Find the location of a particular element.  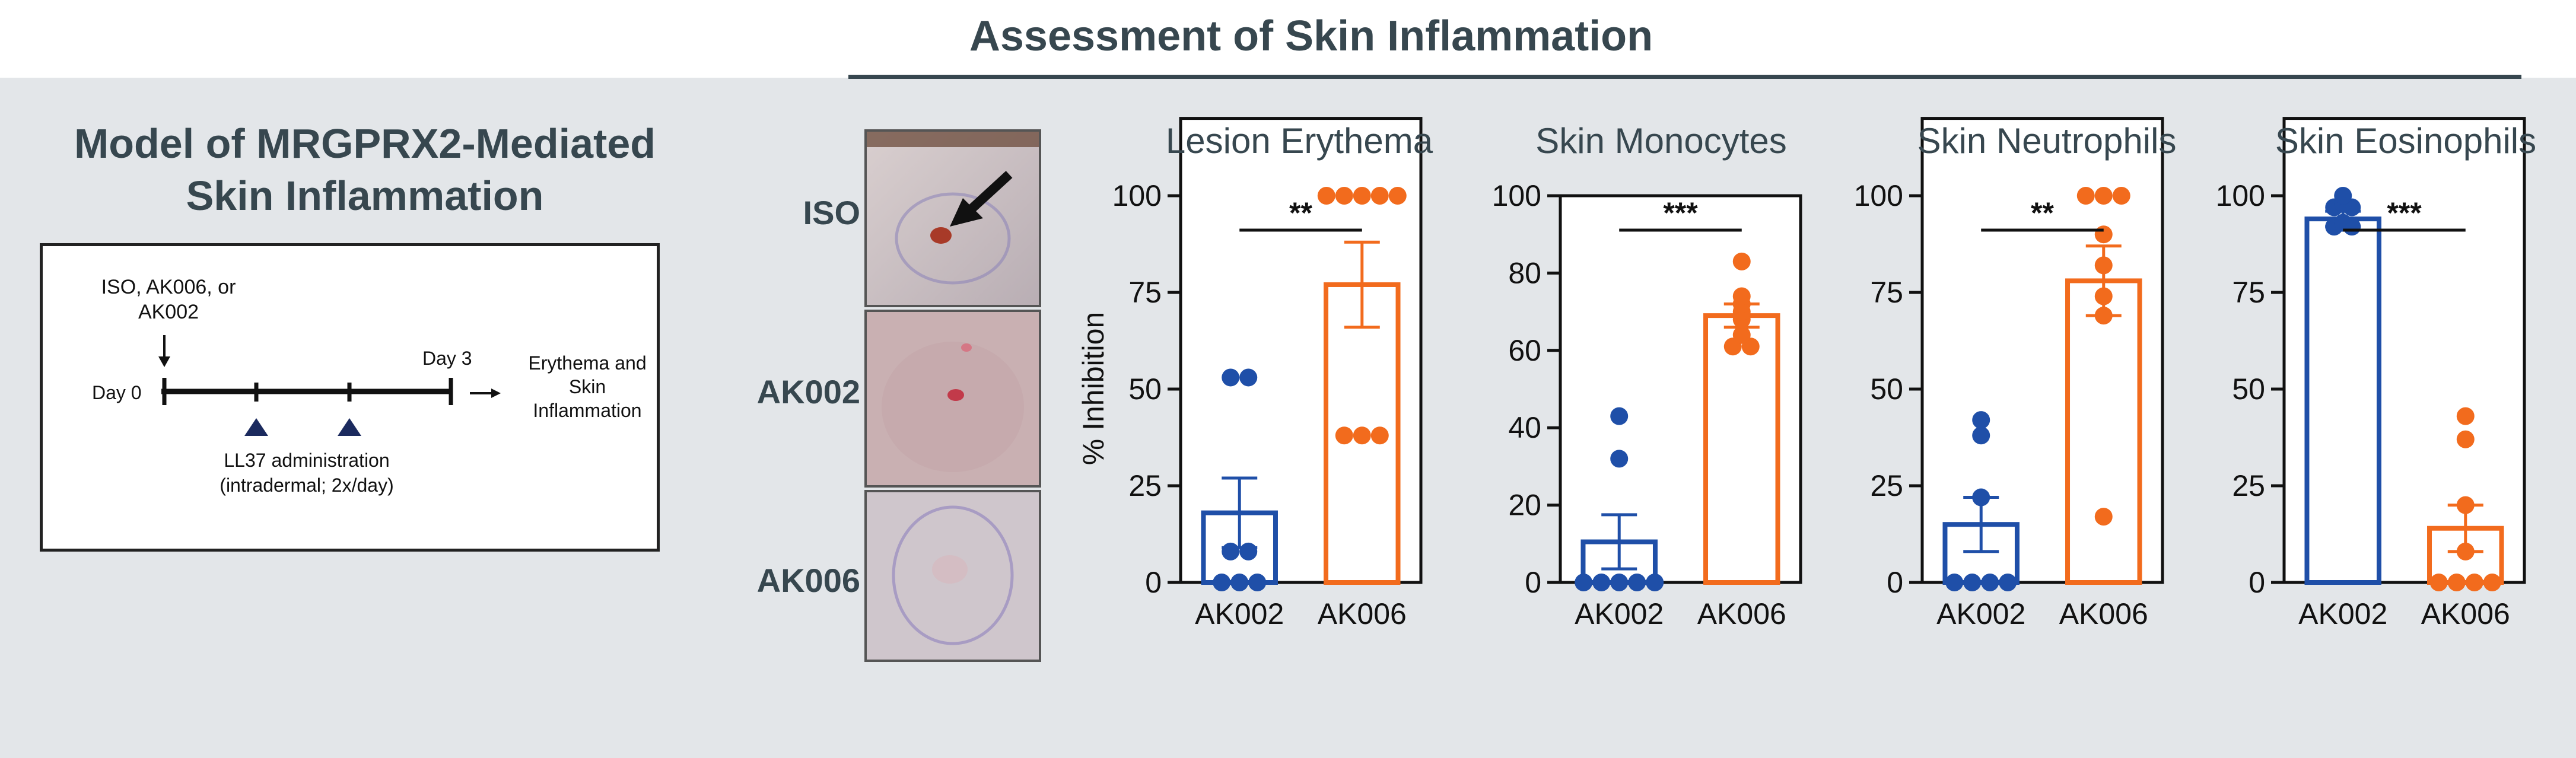

photo-label-ak002: AK002 is located at coordinates (808, 391).